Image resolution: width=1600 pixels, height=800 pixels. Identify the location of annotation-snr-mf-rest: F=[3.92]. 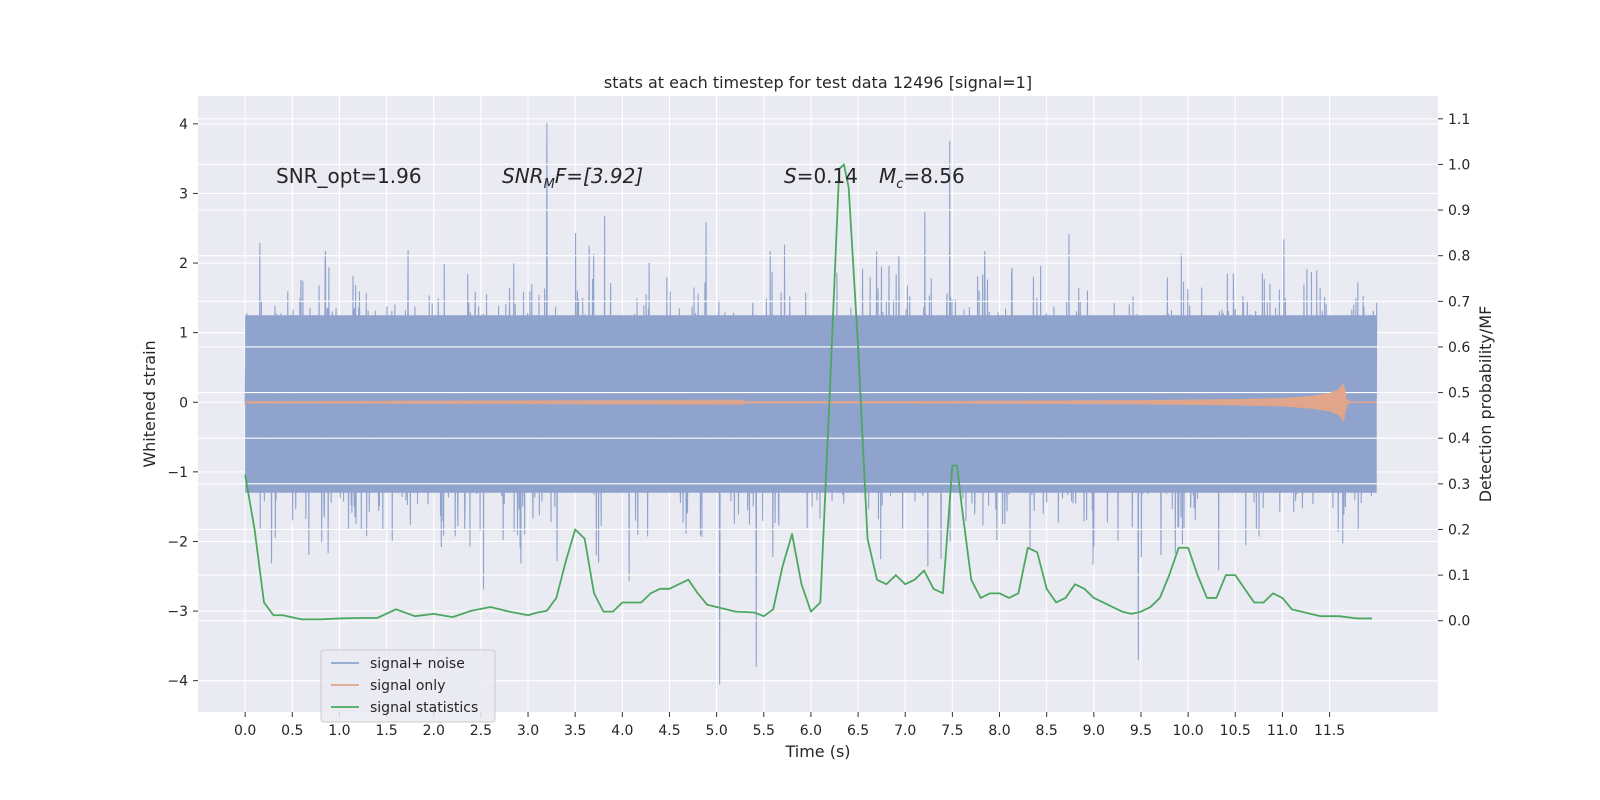
(599, 176).